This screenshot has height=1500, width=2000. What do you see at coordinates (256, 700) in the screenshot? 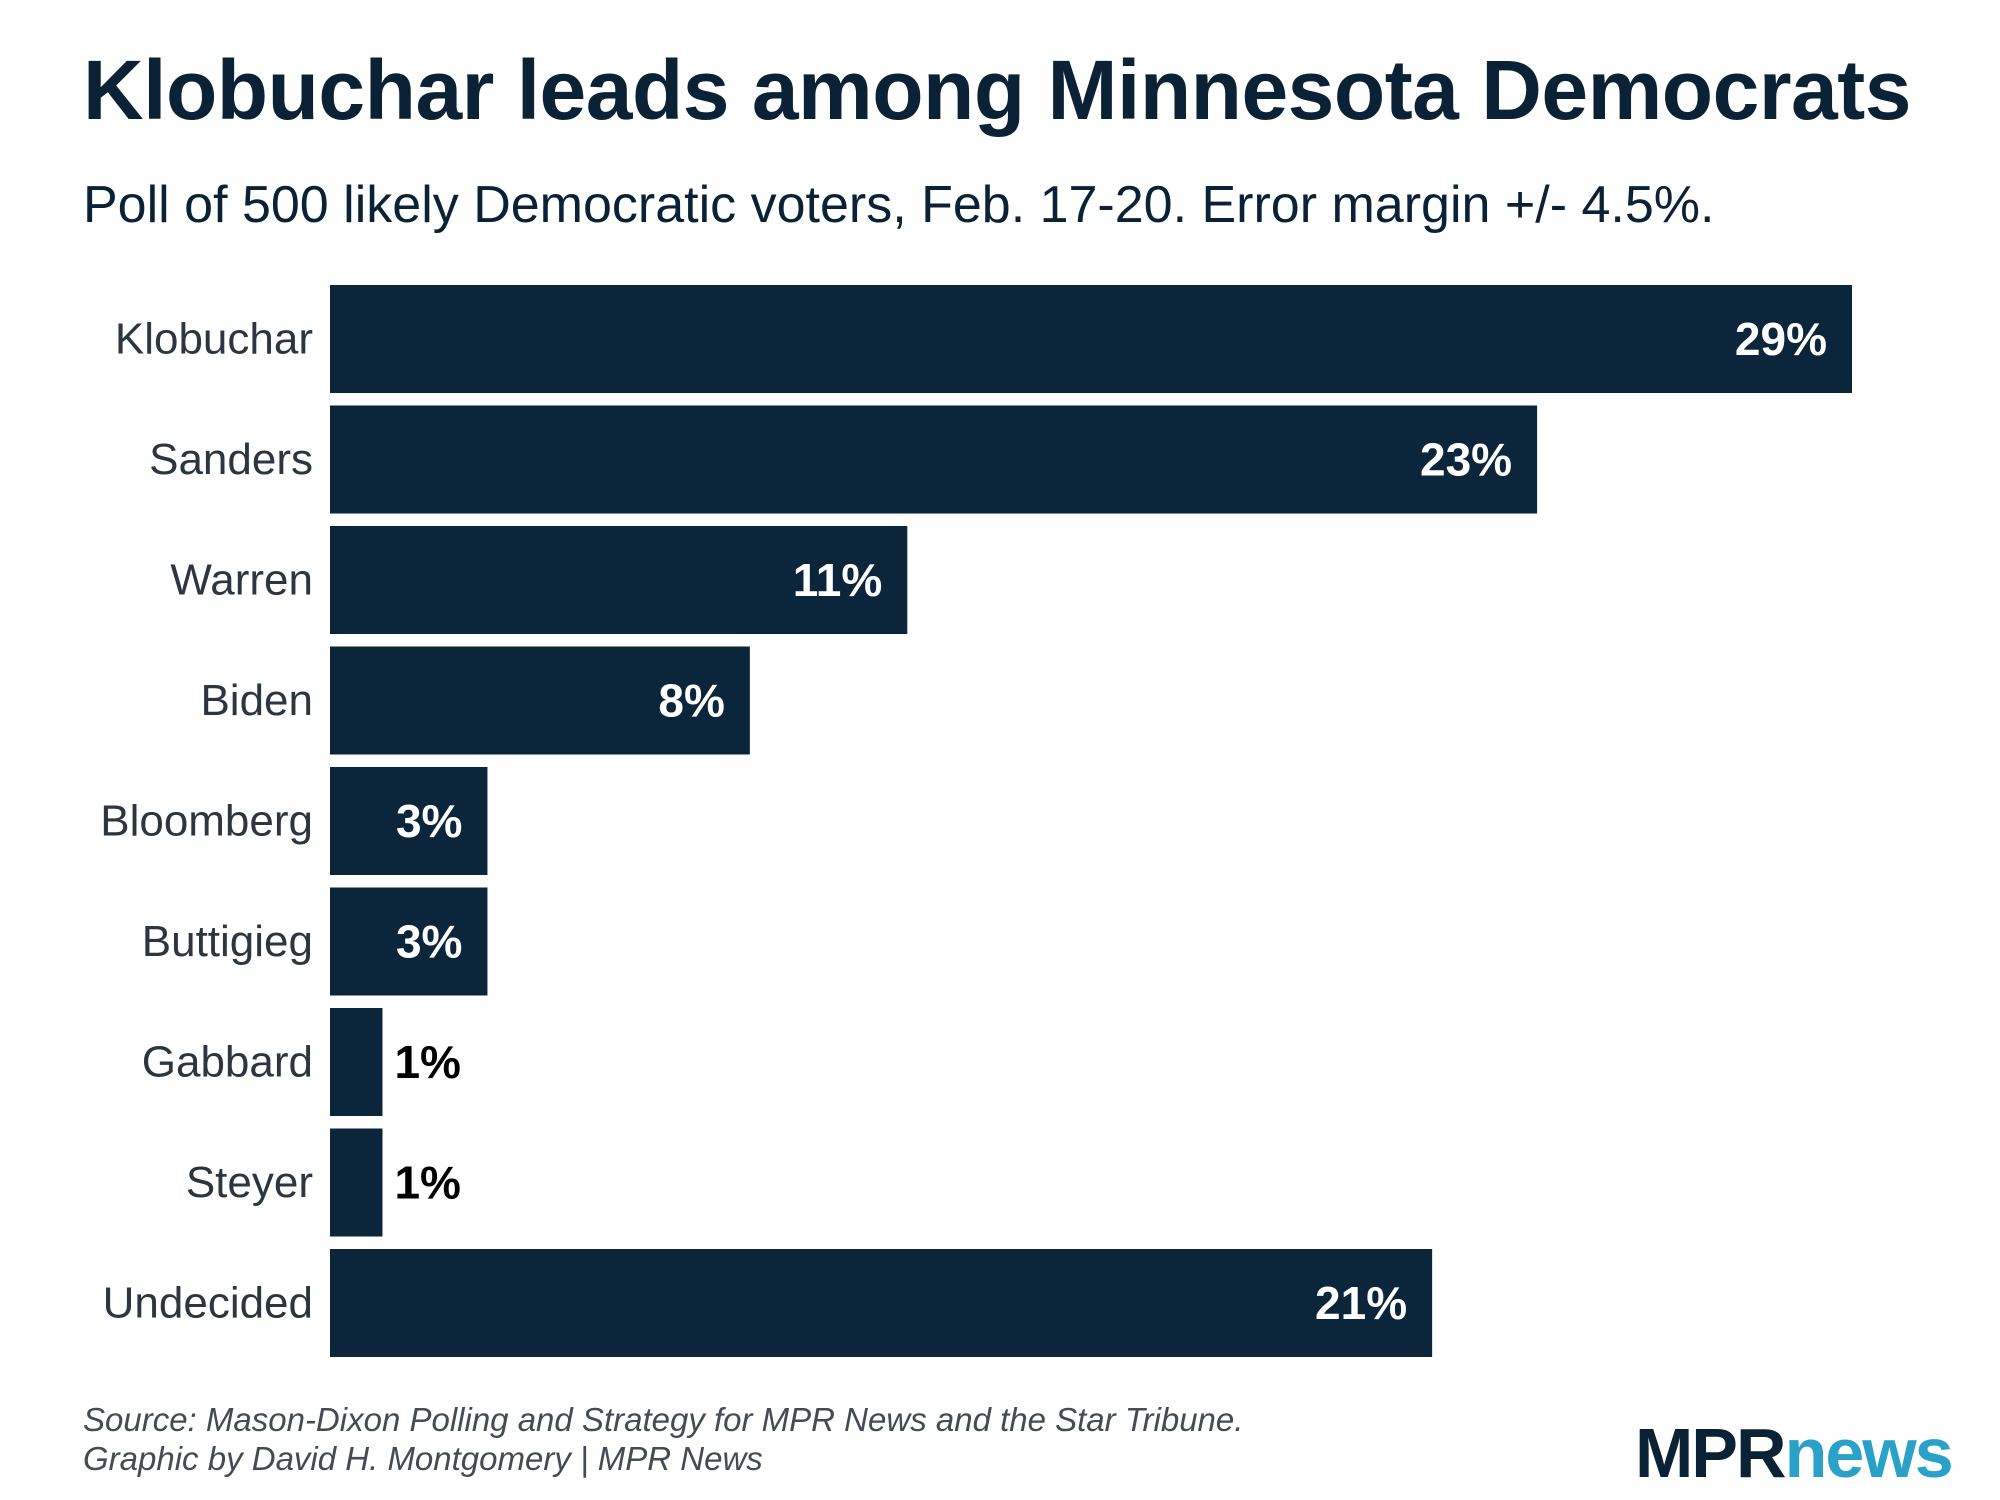
I see `category-label: Biden` at bounding box center [256, 700].